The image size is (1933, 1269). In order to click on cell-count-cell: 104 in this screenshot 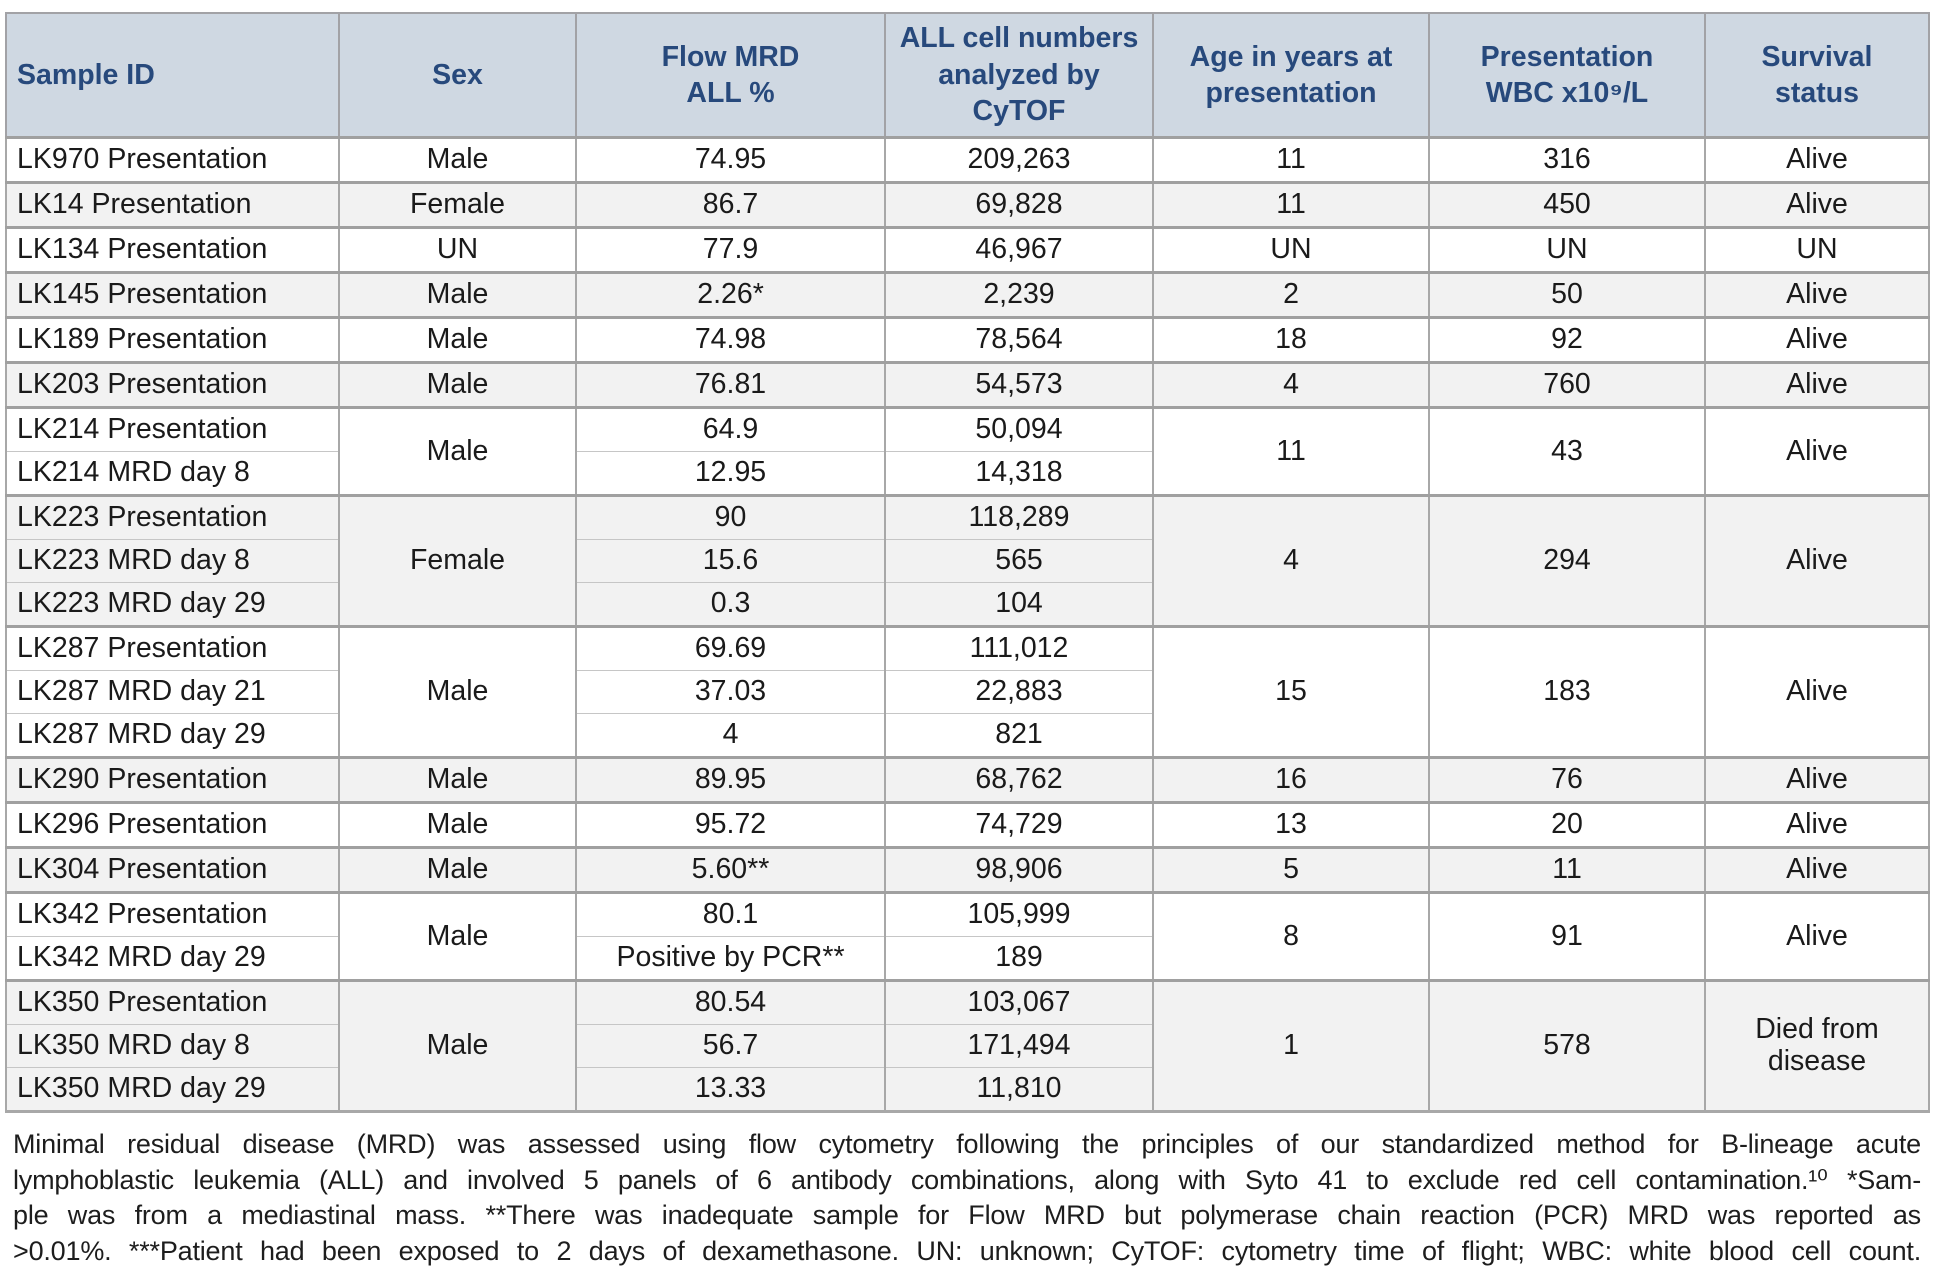, I will do `click(1019, 605)`.